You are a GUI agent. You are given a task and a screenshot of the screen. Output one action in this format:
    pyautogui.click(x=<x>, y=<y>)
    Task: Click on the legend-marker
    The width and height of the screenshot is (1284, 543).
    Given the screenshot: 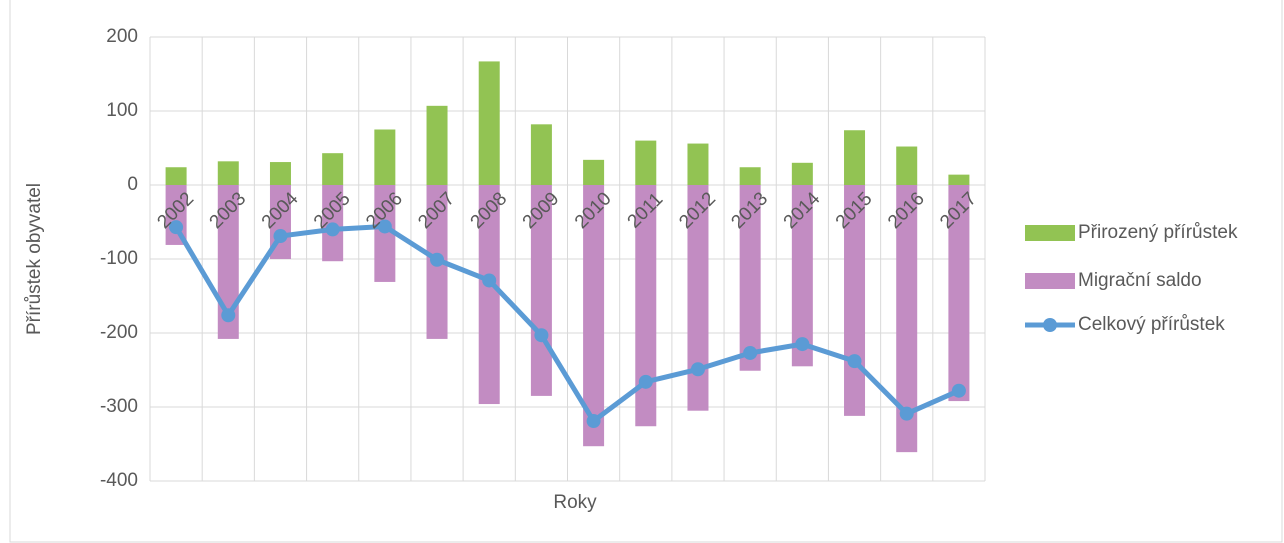 What is the action you would take?
    pyautogui.click(x=1050, y=325)
    